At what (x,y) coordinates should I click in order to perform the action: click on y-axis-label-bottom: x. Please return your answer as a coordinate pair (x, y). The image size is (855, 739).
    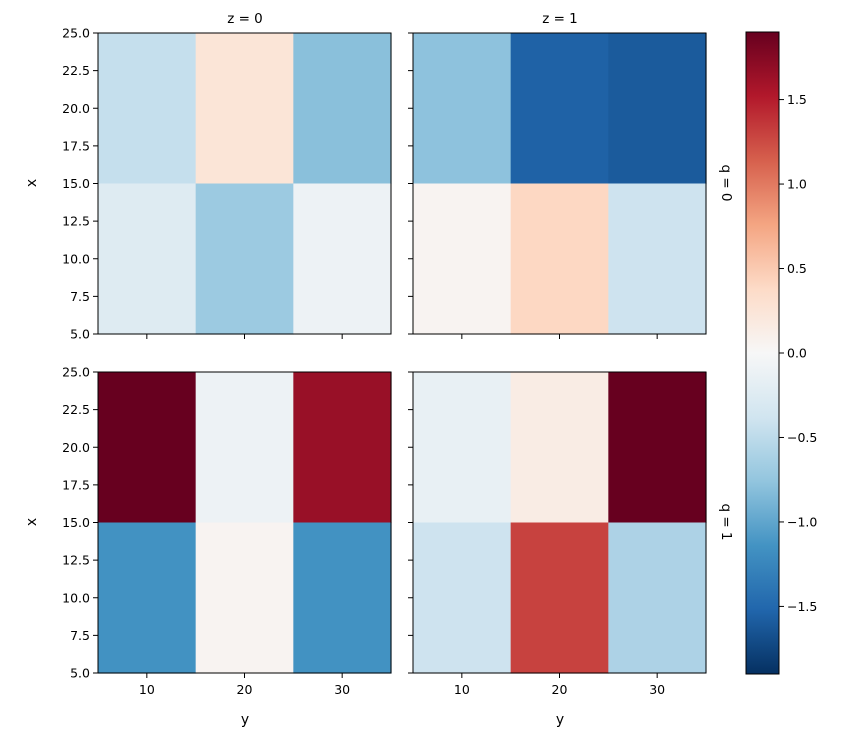
    Looking at the image, I should click on (32, 522).